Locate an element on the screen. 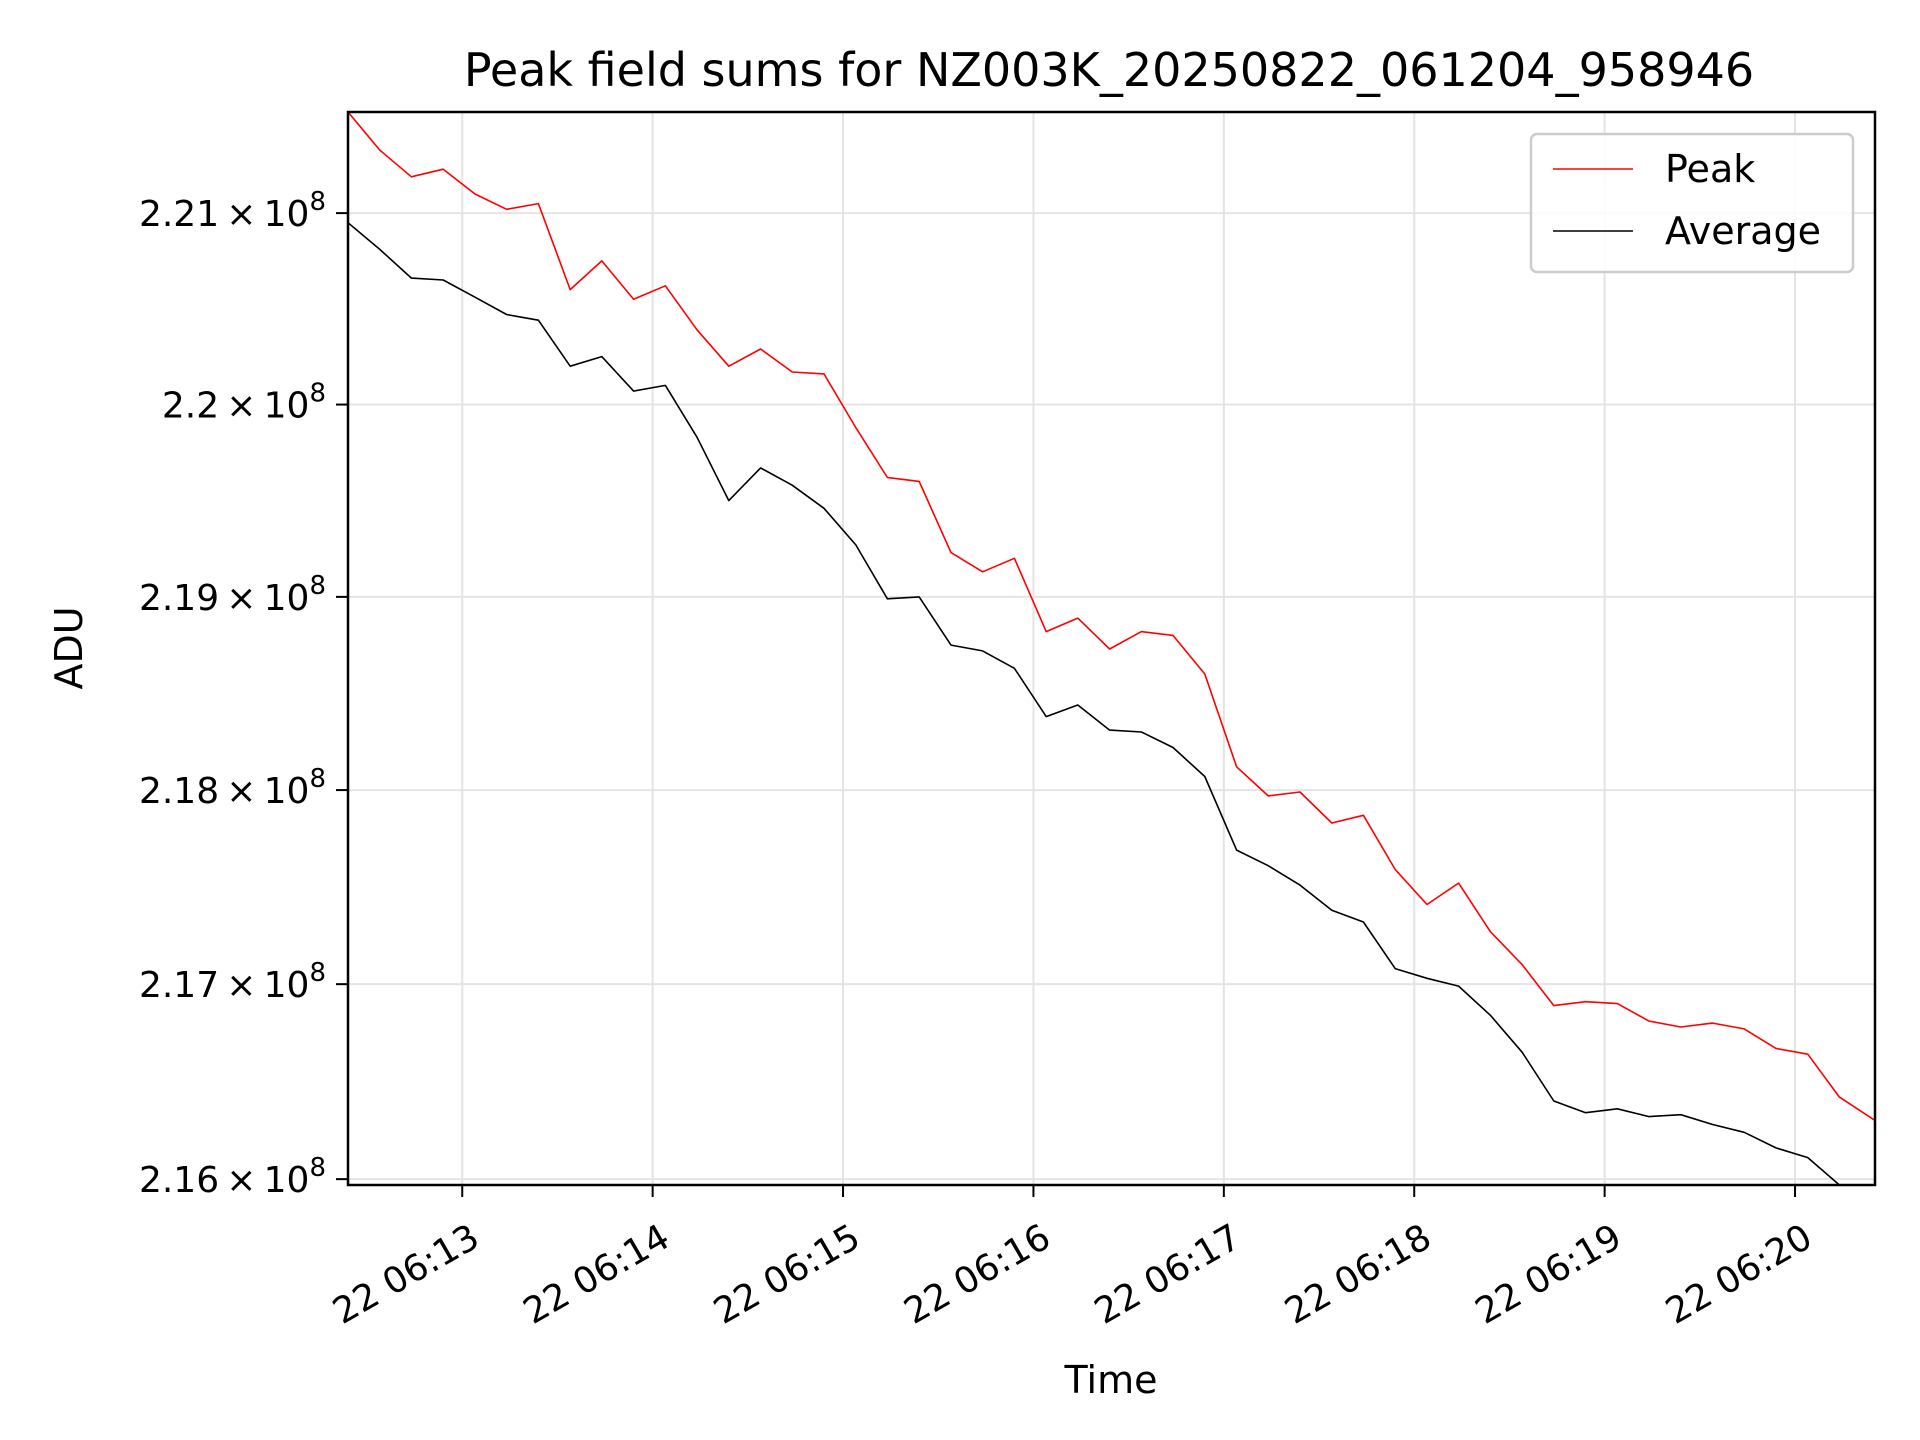 The height and width of the screenshot is (1440, 1920). legend-average-label: Average is located at coordinates (1743, 231).